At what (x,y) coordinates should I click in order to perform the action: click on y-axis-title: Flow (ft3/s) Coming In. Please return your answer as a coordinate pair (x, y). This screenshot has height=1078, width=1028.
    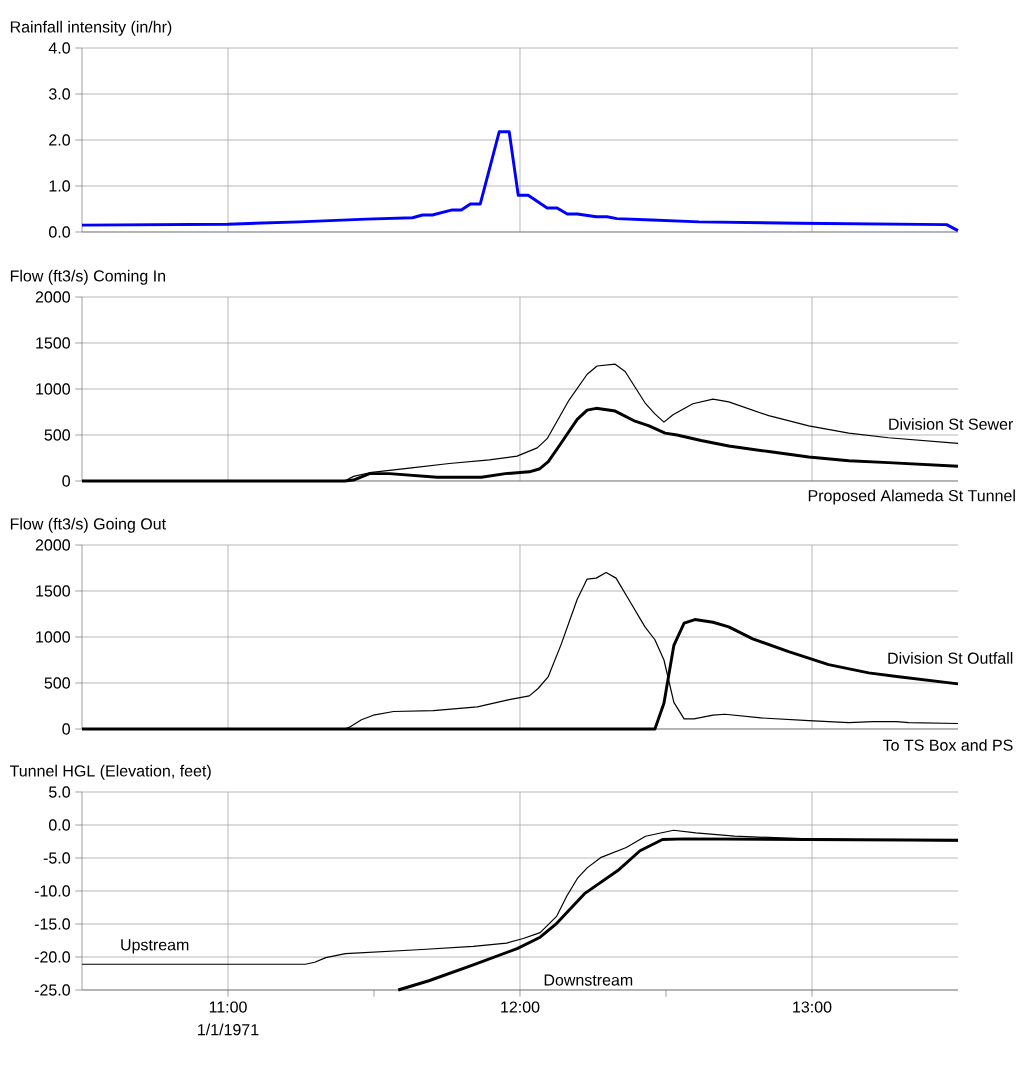
    Looking at the image, I should click on (88, 277).